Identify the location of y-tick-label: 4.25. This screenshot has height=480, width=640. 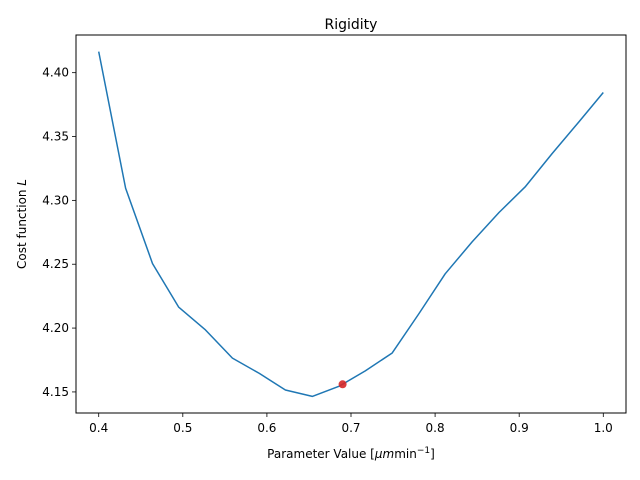
(55, 264).